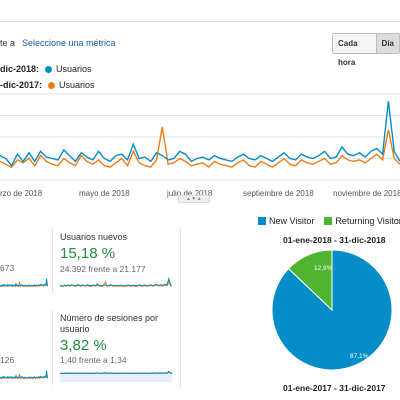 Image resolution: width=400 pixels, height=400 pixels. I want to click on pie-bottom-date-range: 01-ene-2017 - 31-dic-2017, so click(334, 388).